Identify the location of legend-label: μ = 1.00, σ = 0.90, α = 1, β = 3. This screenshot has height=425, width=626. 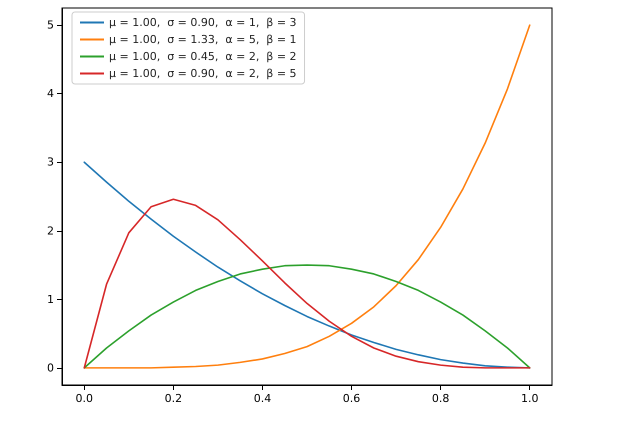
(203, 22).